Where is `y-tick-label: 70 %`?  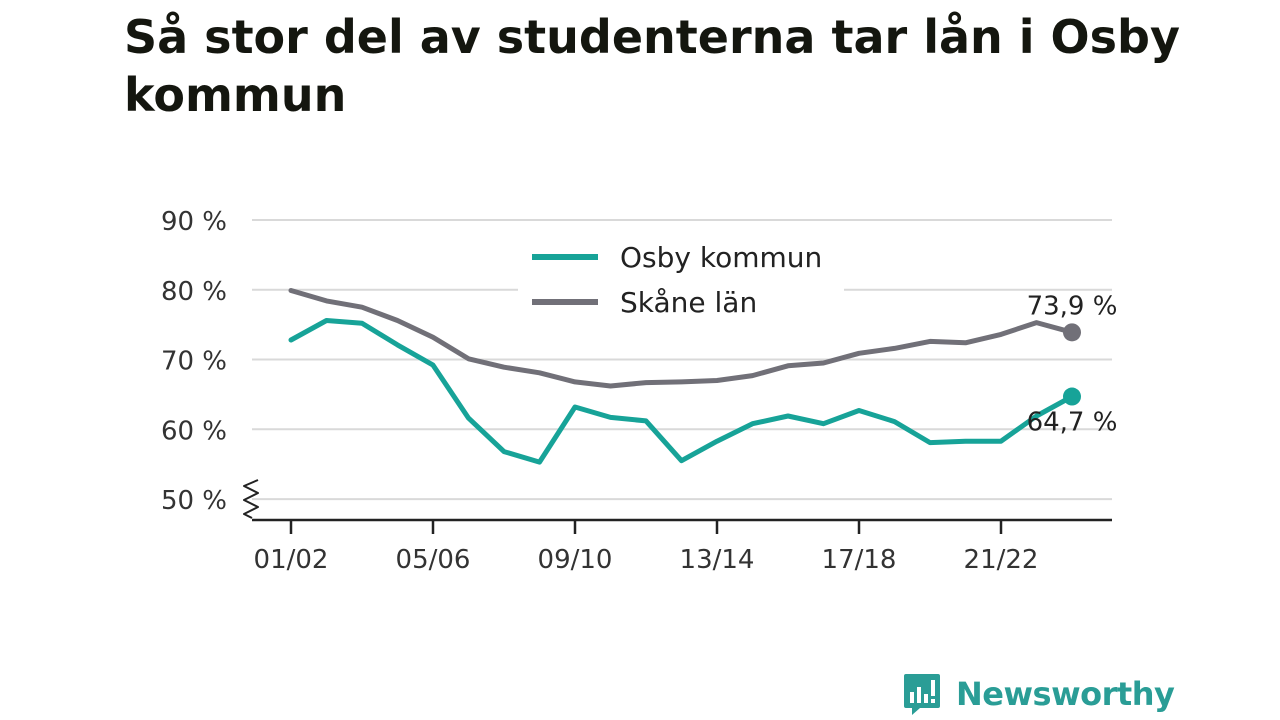 y-tick-label: 70 % is located at coordinates (194, 362).